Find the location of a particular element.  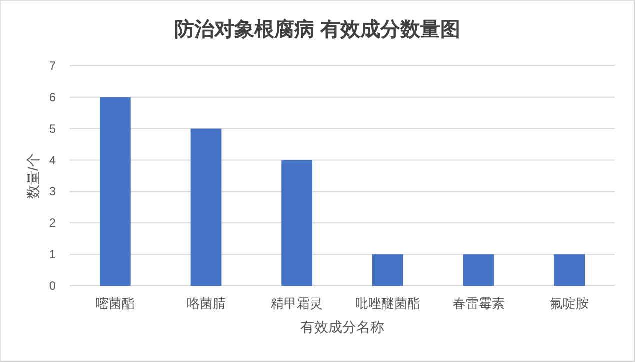

y-tick-label: 2 is located at coordinates (52, 223).